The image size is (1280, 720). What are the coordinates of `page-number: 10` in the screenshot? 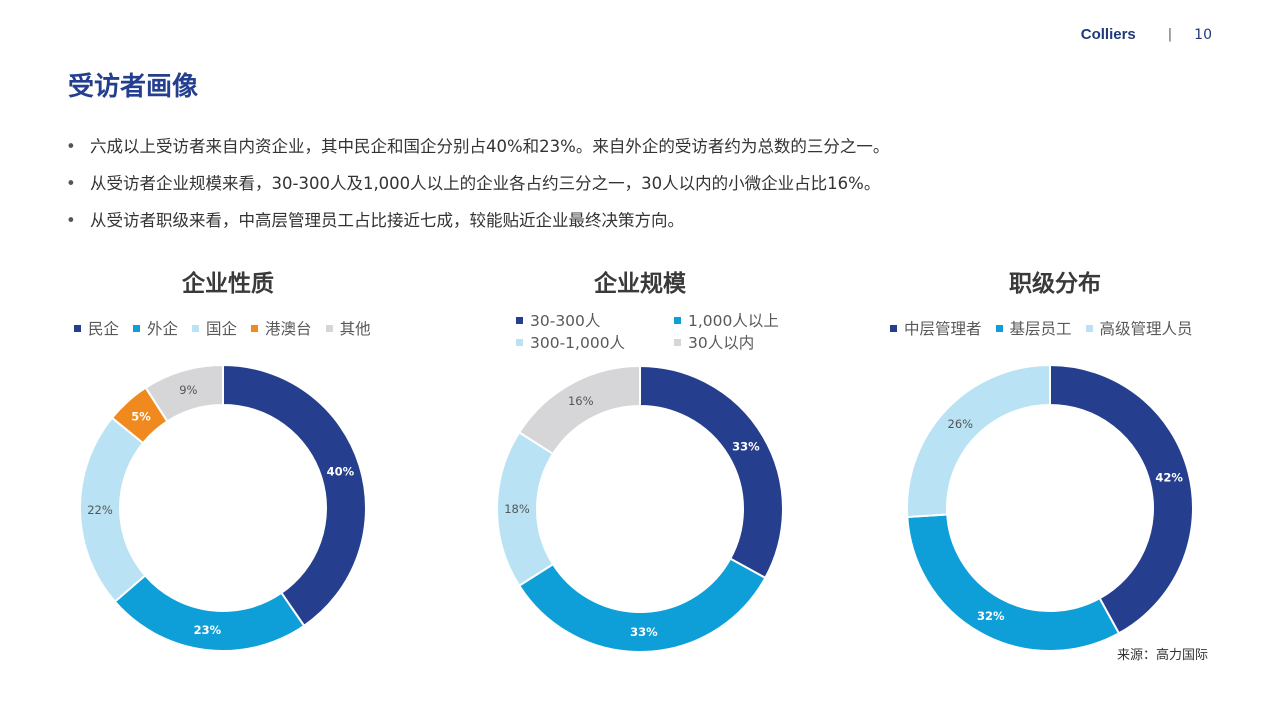 It's located at (1203, 35).